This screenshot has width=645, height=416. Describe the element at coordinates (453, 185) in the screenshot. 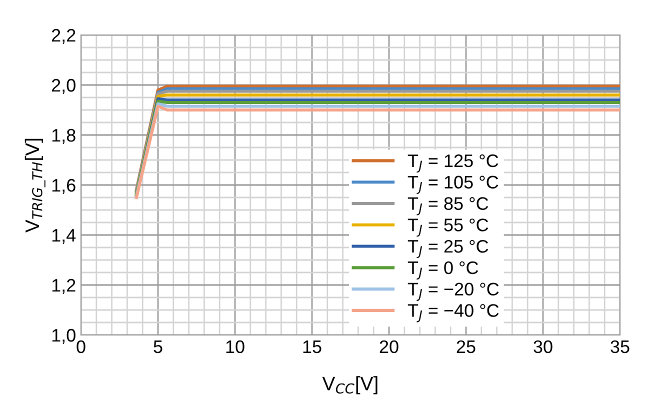

I see `legend-label: T$_{J}$ = 105 °C` at that location.